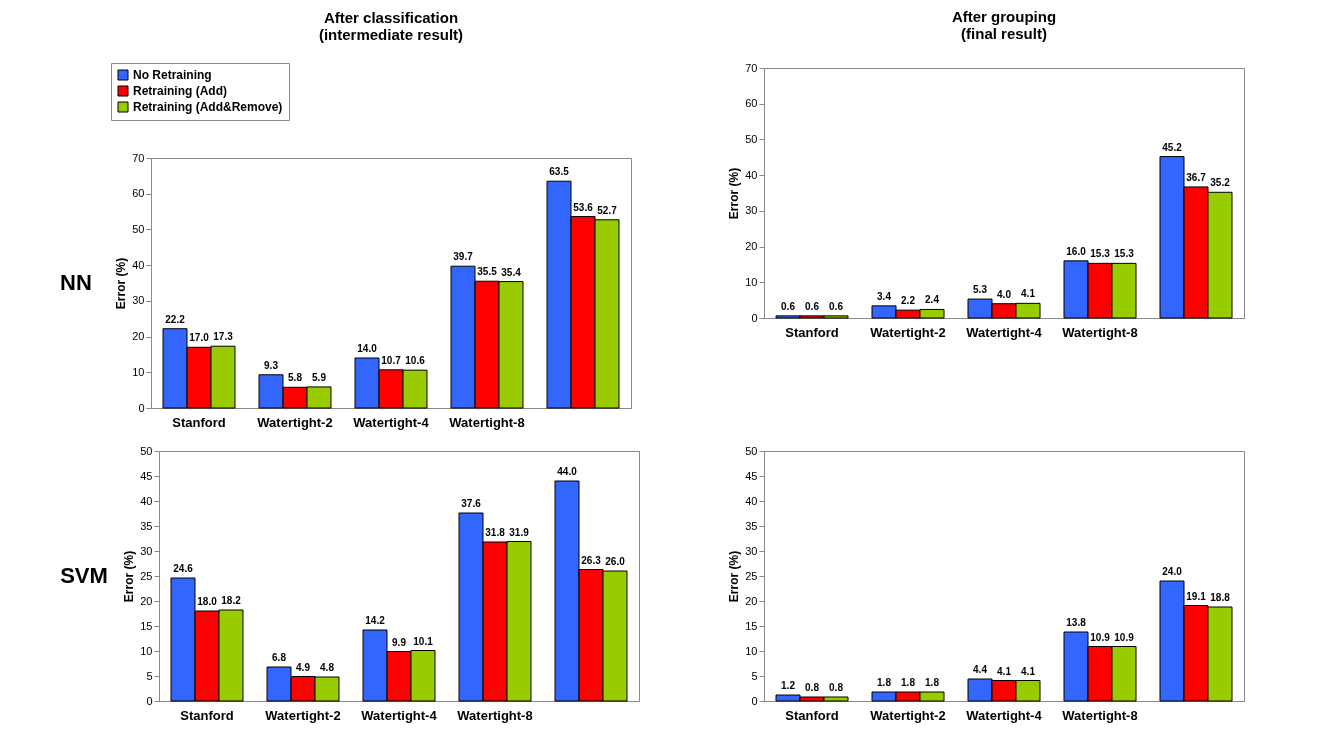 The image size is (1334, 749). I want to click on data-label: 4.4, so click(980, 669).